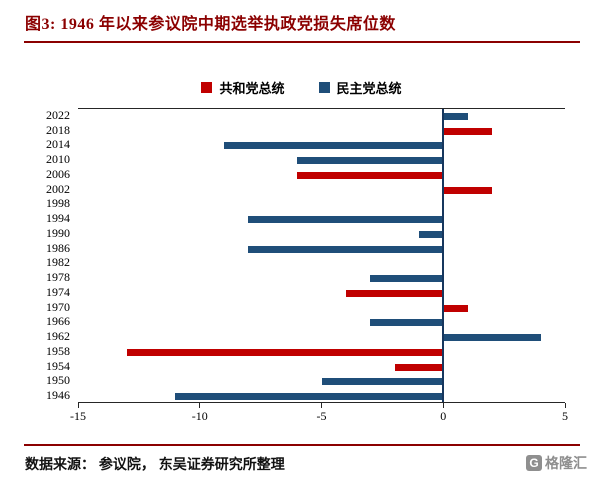 This screenshot has width=603, height=486. What do you see at coordinates (407, 323) in the screenshot?
I see `bar-1966` at bounding box center [407, 323].